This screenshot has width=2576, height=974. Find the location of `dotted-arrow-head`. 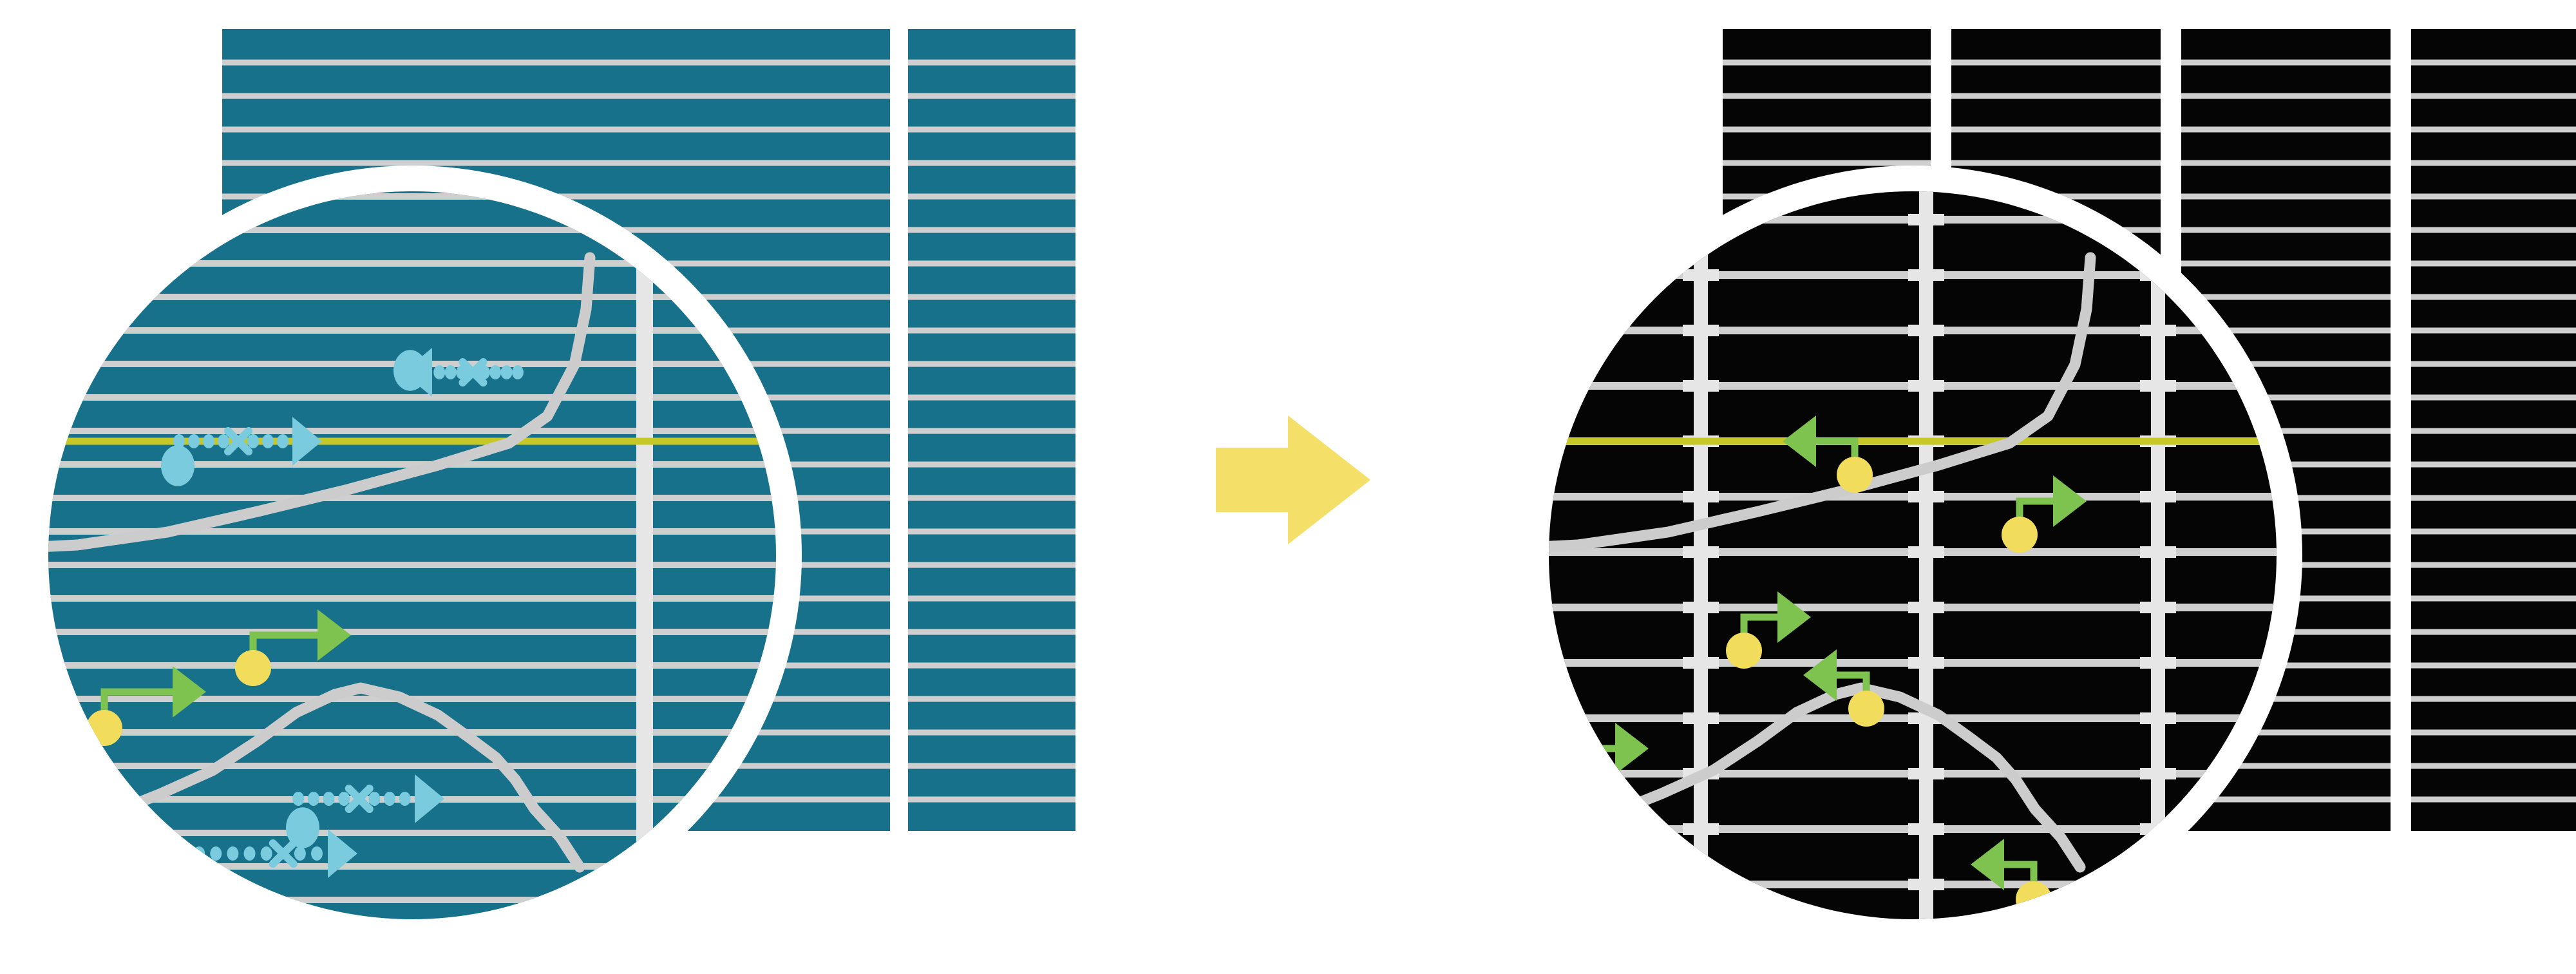

dotted-arrow-head is located at coordinates (307, 441).